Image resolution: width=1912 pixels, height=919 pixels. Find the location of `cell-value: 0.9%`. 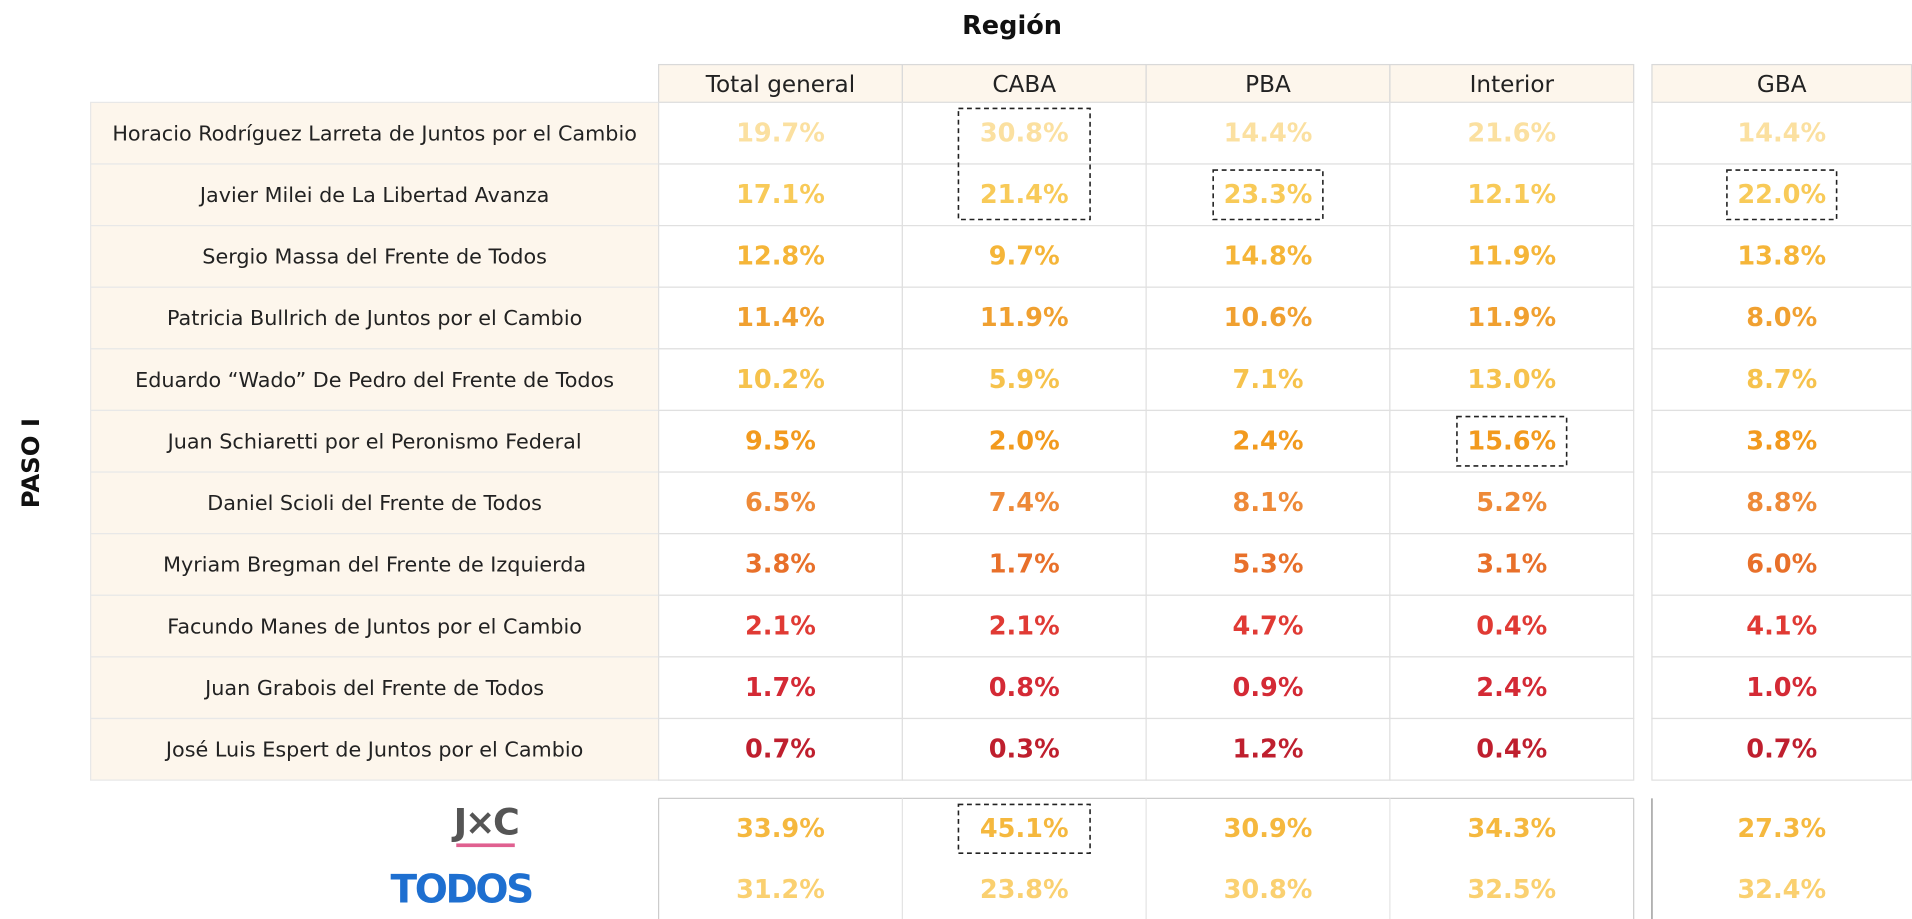

cell-value: 0.9% is located at coordinates (1268, 688).